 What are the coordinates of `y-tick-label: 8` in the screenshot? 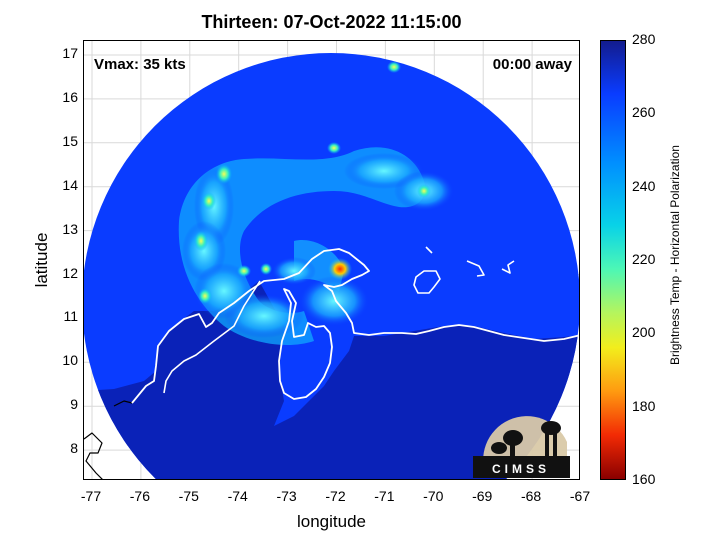 It's located at (74, 448).